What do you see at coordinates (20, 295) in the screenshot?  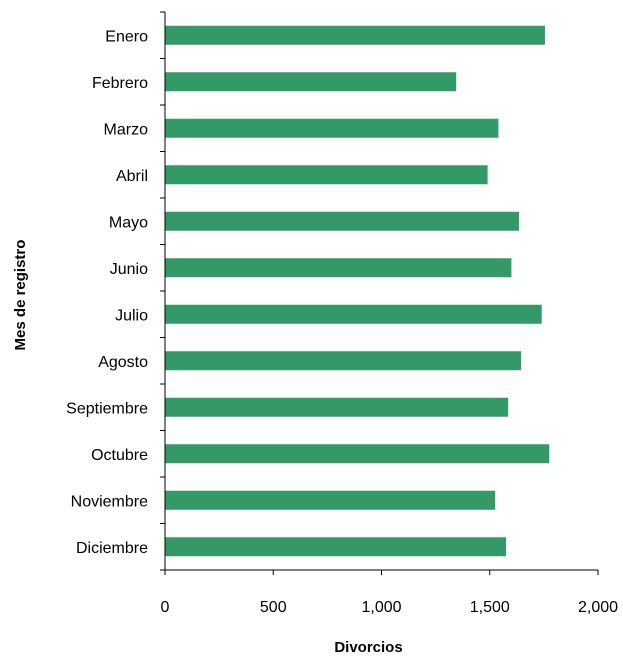 I see `y-axis-title: Mes de registro` at bounding box center [20, 295].